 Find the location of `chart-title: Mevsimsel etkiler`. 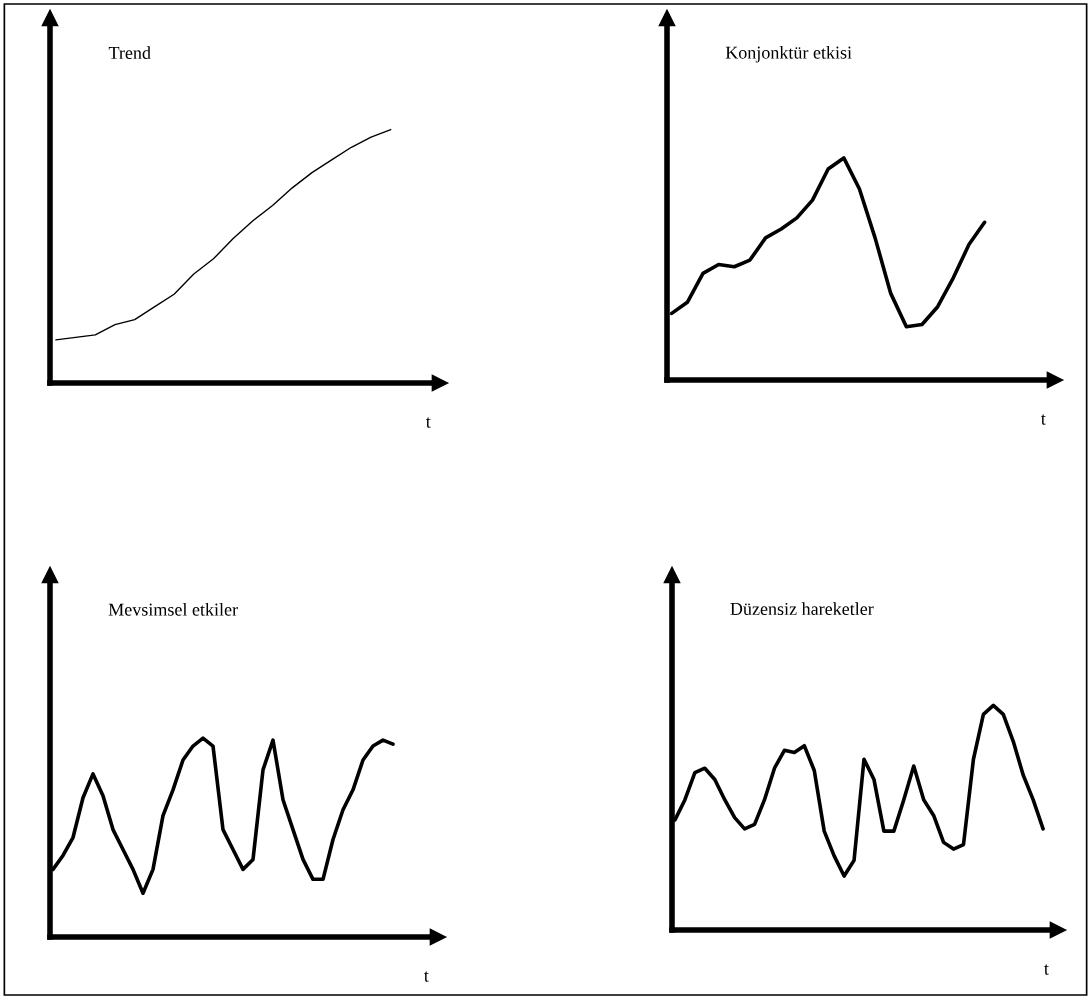

chart-title: Mevsimsel etkiler is located at coordinates (173, 609).